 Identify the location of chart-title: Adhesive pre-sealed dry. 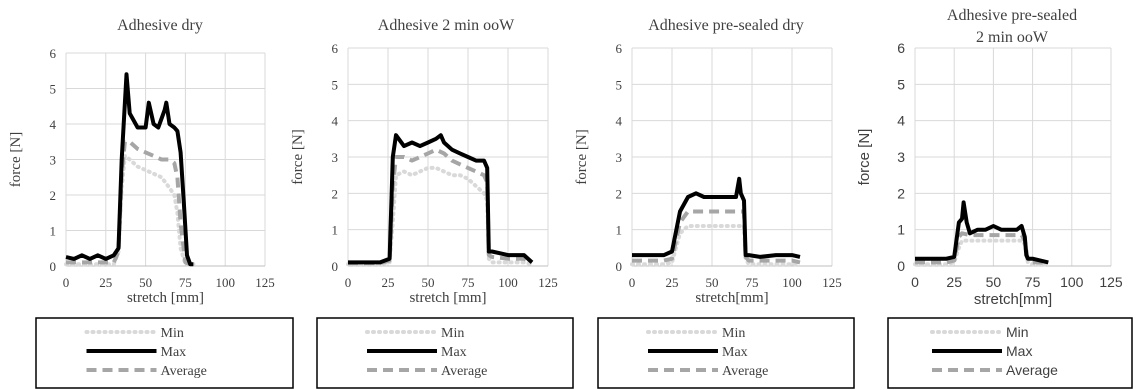
(726, 25).